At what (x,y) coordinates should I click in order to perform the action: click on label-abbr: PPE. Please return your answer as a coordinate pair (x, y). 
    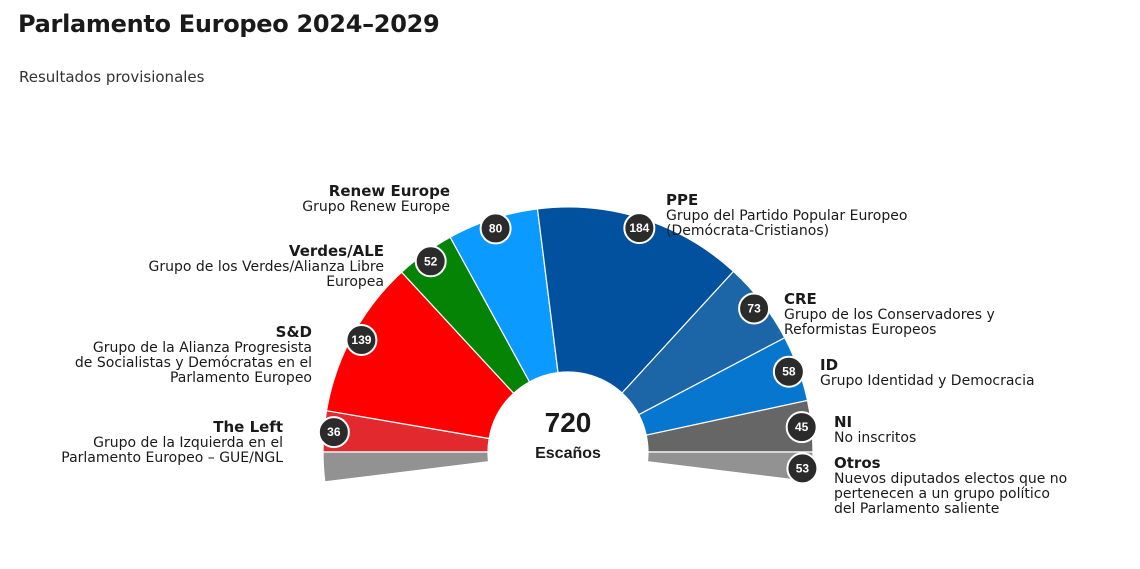
    Looking at the image, I should click on (682, 200).